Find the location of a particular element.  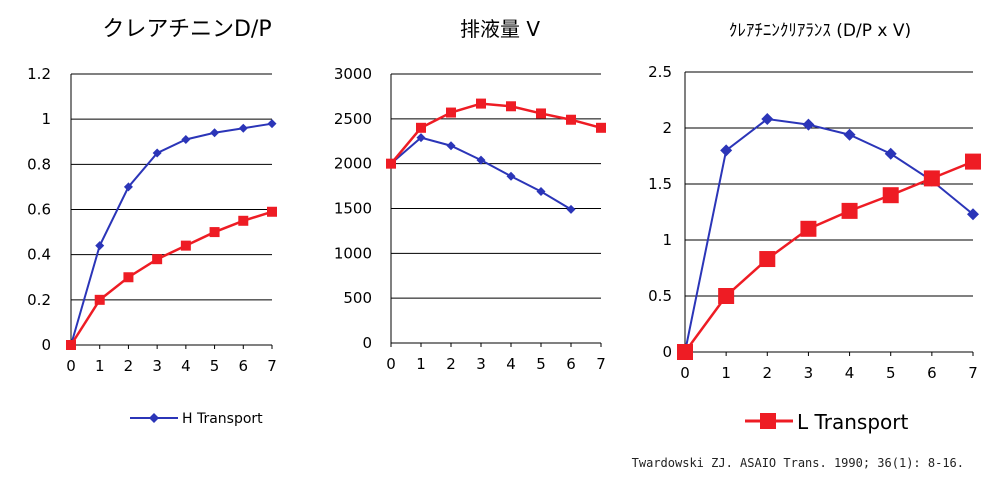

y-tick-label: 2500 is located at coordinates (353, 119).